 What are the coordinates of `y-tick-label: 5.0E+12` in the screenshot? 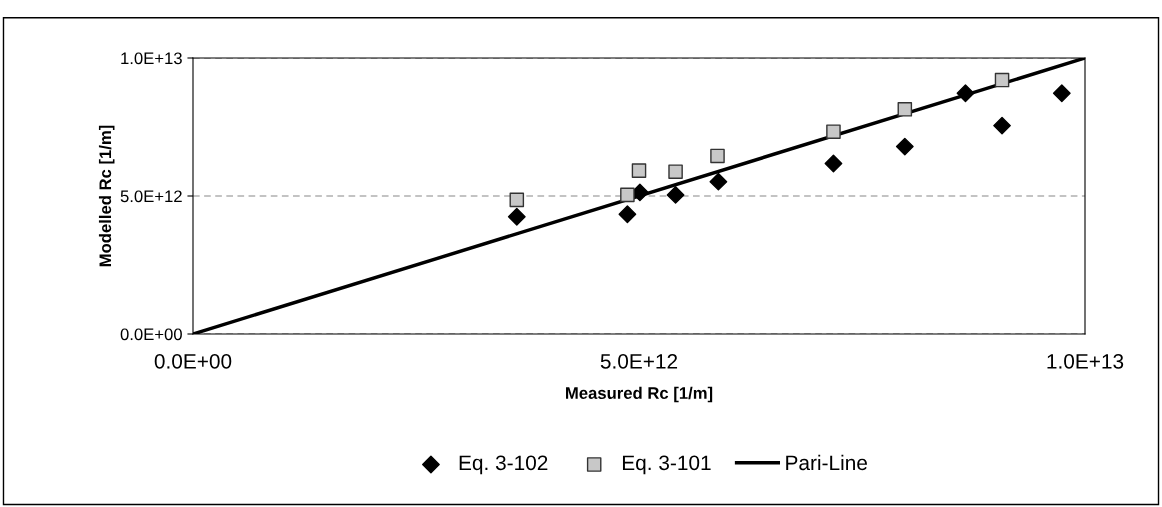 It's located at (151, 196).